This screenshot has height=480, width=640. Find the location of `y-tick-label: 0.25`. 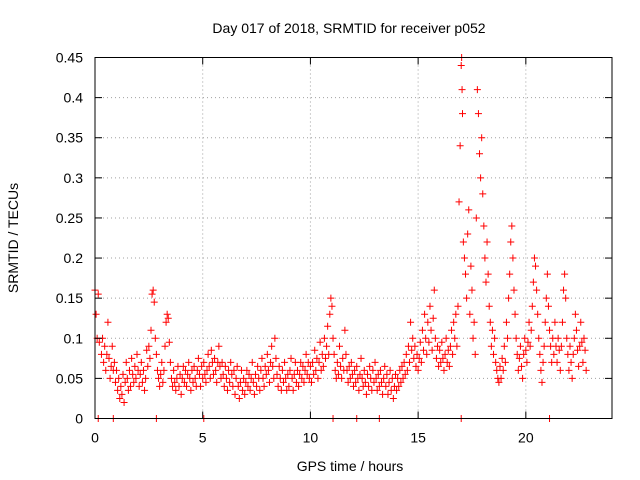

y-tick-label: 0.25 is located at coordinates (69, 218).